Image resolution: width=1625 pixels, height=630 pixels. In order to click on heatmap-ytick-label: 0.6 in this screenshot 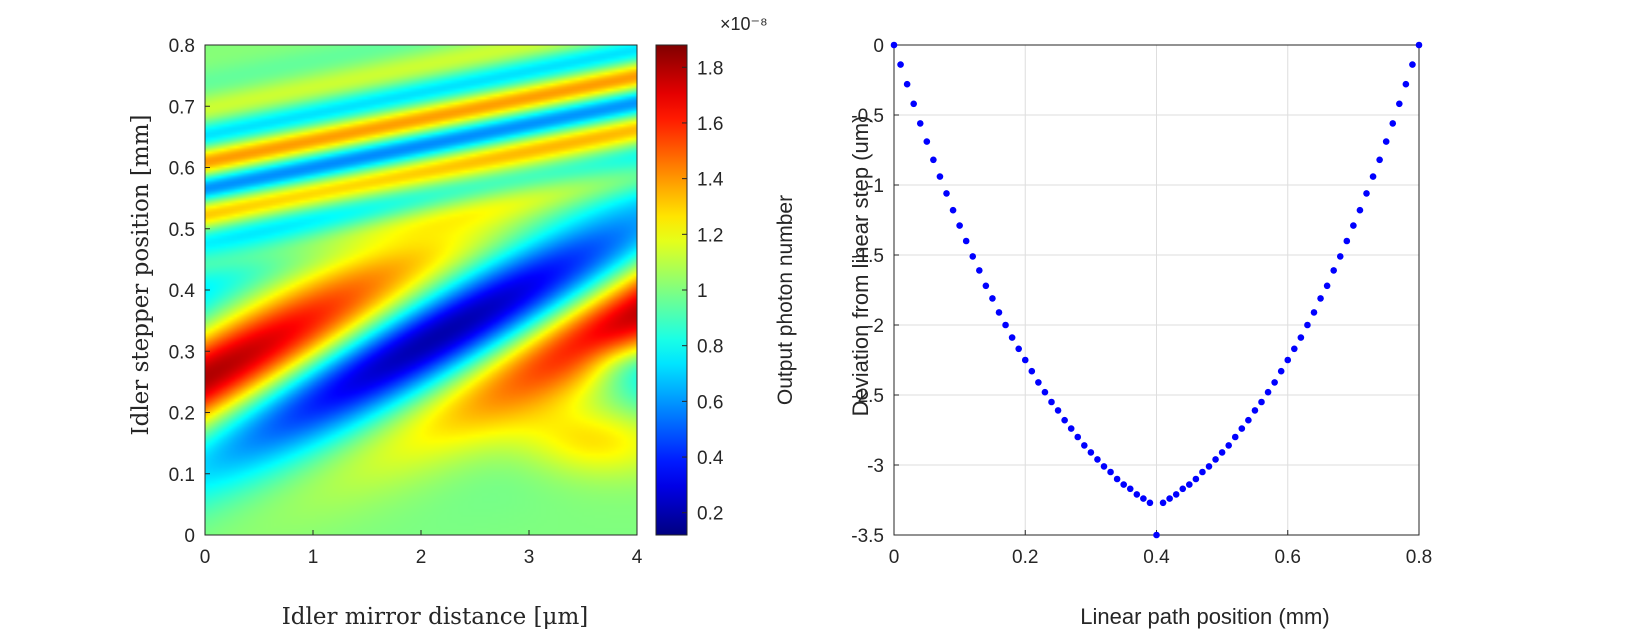, I will do `click(182, 169)`.